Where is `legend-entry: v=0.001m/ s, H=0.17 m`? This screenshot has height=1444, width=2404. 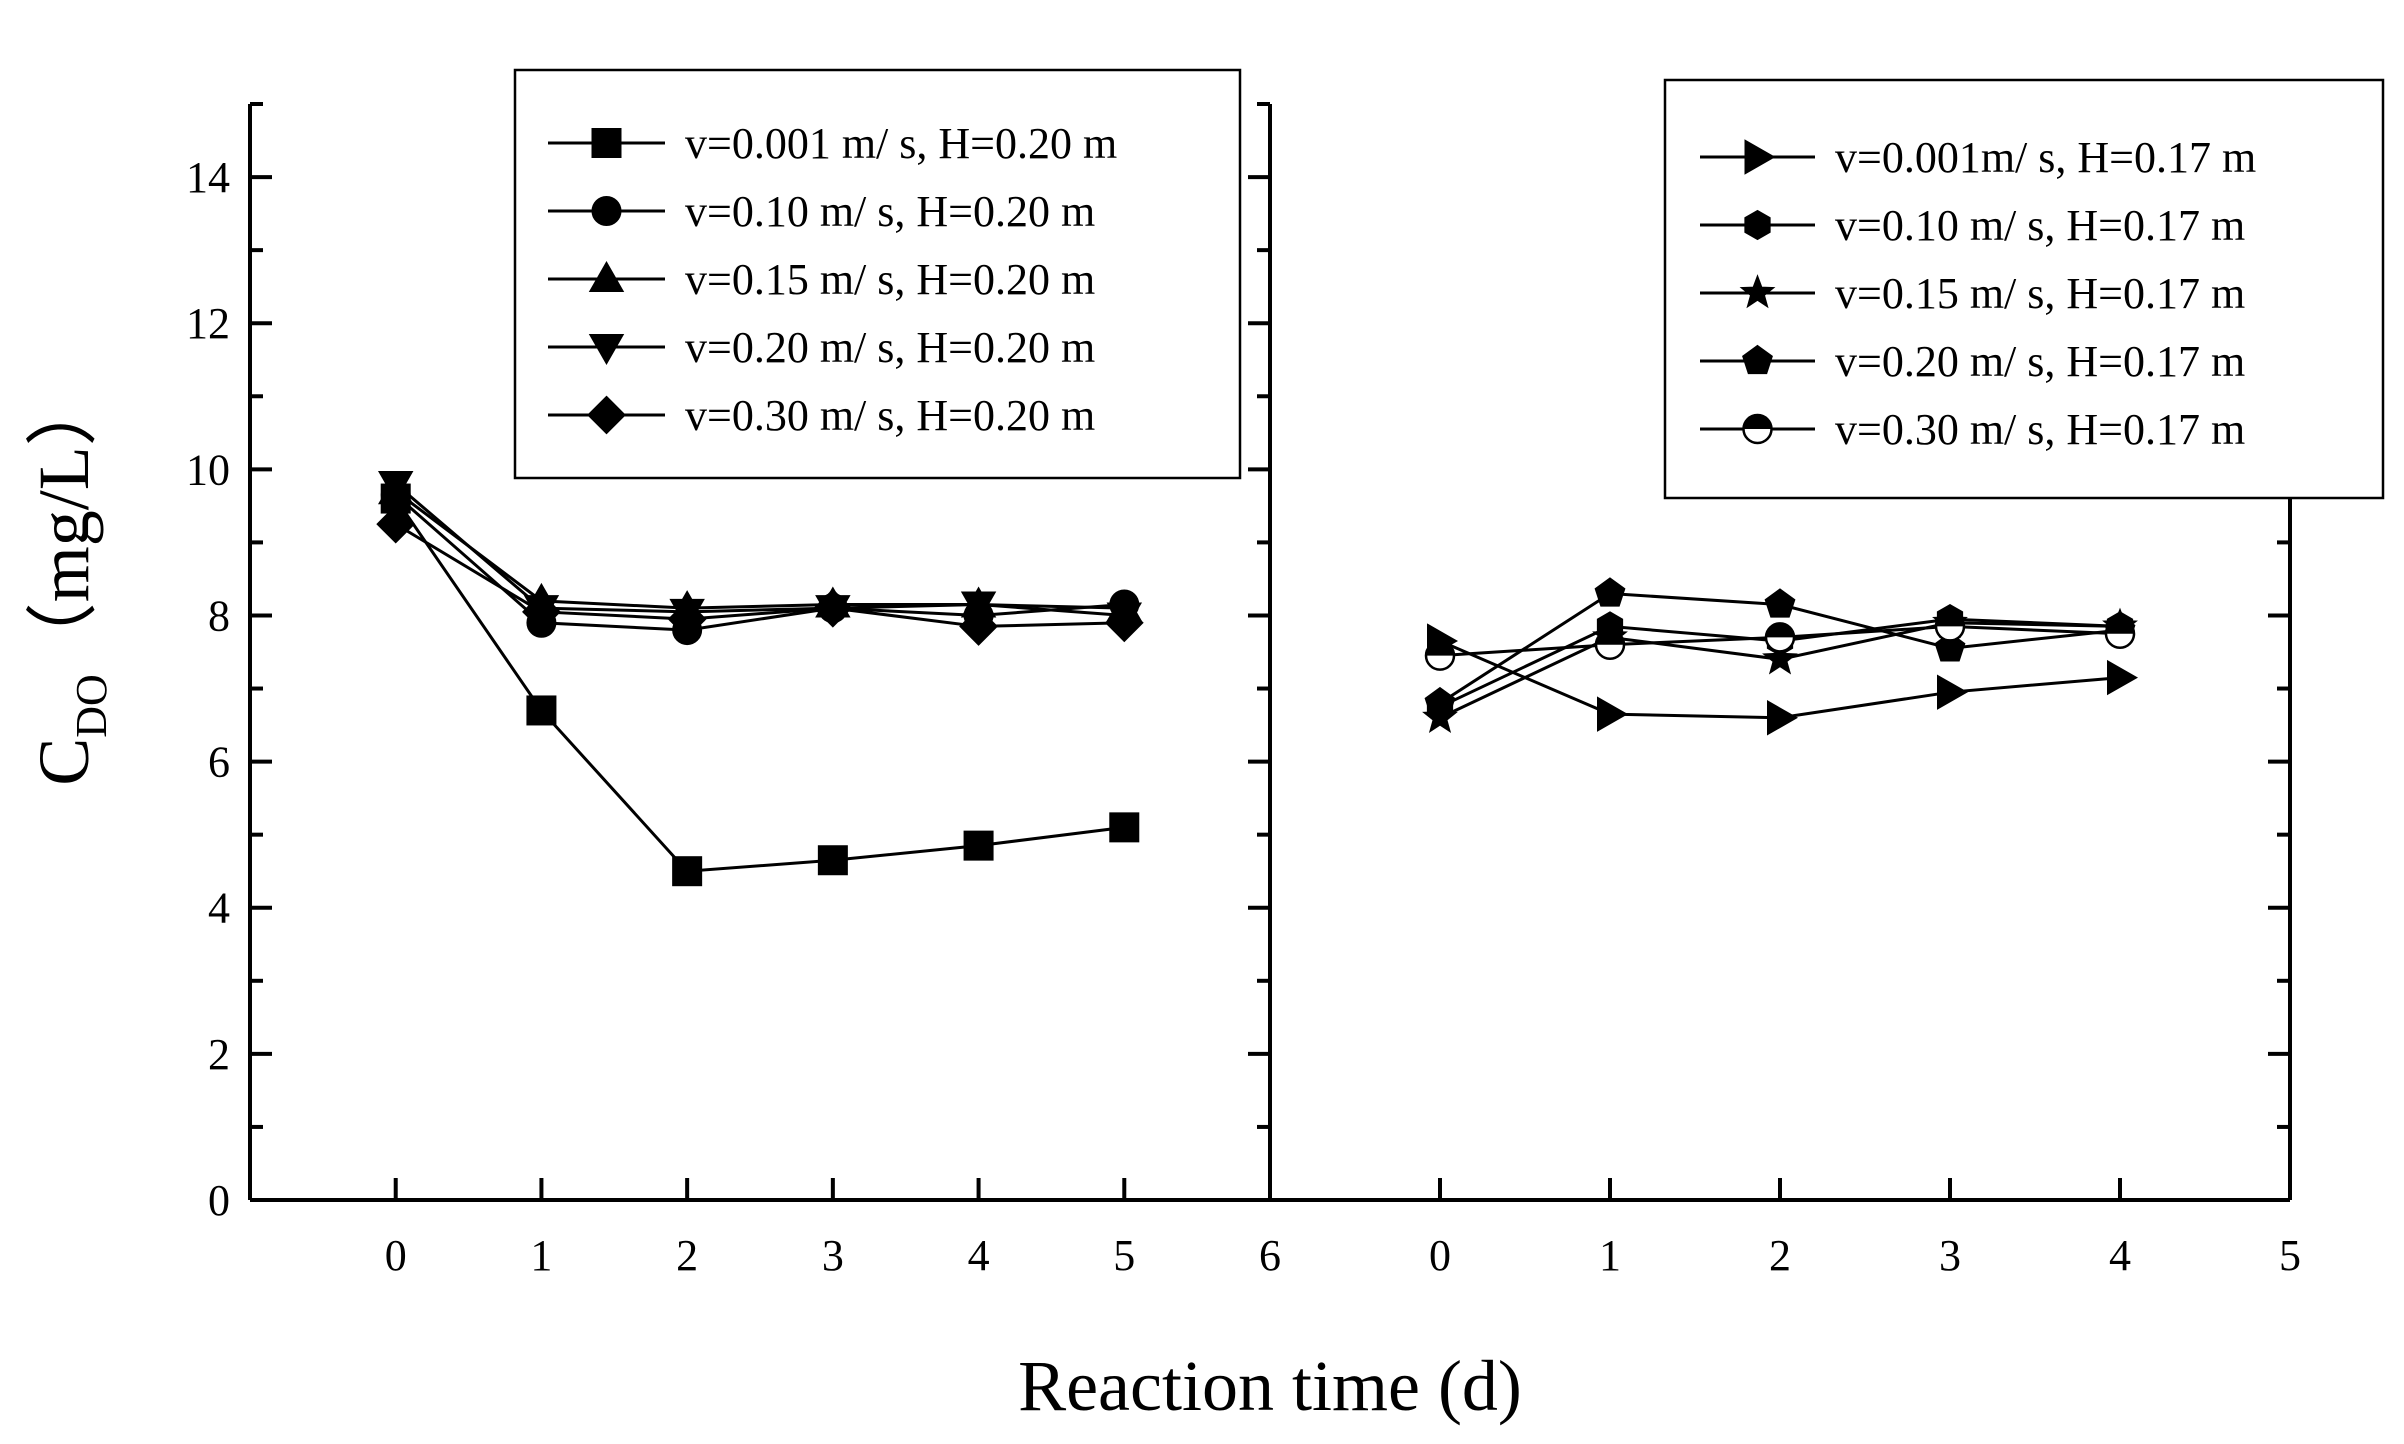 legend-entry: v=0.001m/ s, H=0.17 m is located at coordinates (1978, 157).